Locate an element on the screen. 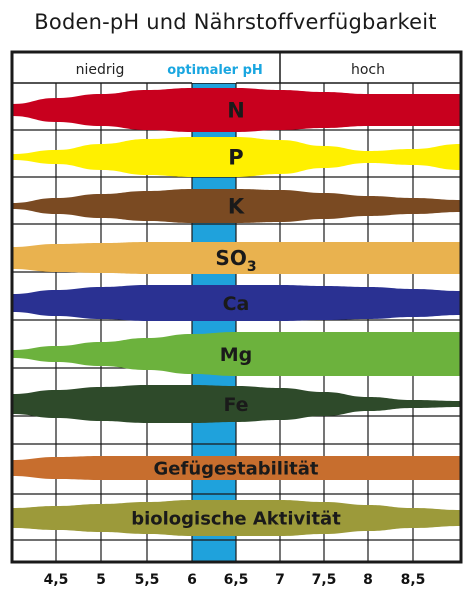 The height and width of the screenshot is (600, 471). ph-tick-label: 6,5 is located at coordinates (236, 580).